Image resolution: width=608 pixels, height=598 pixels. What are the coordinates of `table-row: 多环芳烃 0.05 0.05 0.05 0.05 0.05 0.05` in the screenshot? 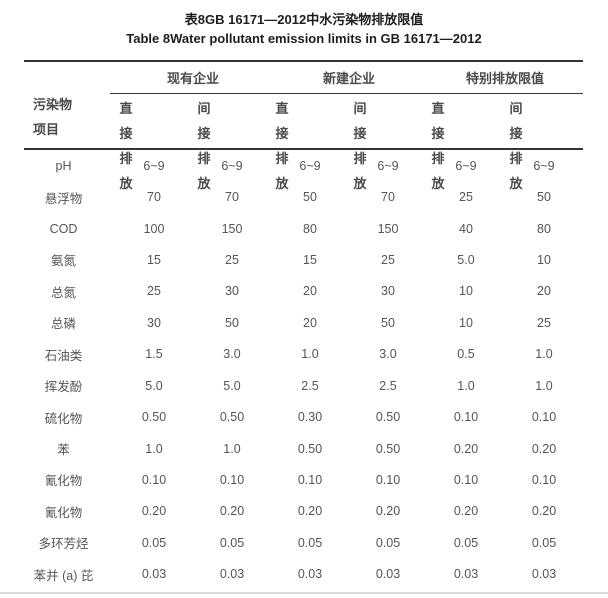 It's located at (303, 542).